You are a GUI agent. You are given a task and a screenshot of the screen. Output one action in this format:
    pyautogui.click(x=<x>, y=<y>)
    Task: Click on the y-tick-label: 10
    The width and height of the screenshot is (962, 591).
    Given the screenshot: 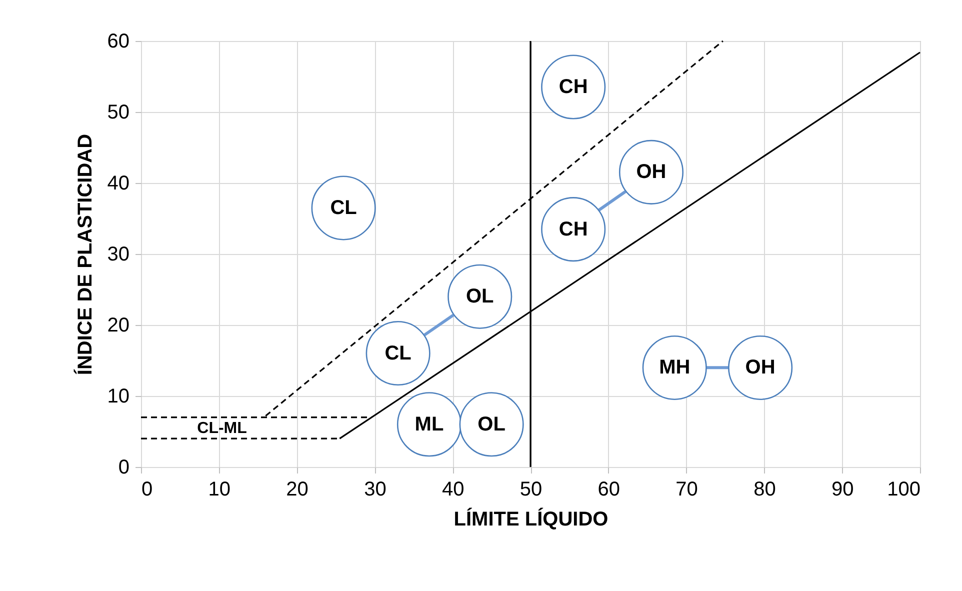 What is the action you would take?
    pyautogui.click(x=118, y=397)
    